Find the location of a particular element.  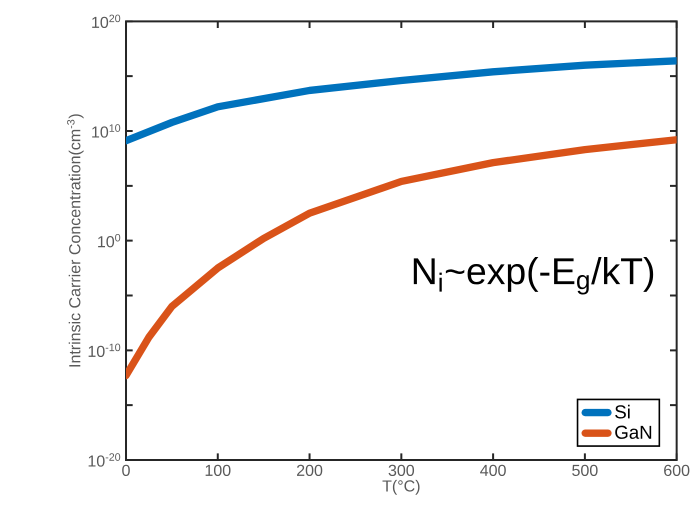

y-tick-label: 10$^{-20}$ is located at coordinates (104, 460).